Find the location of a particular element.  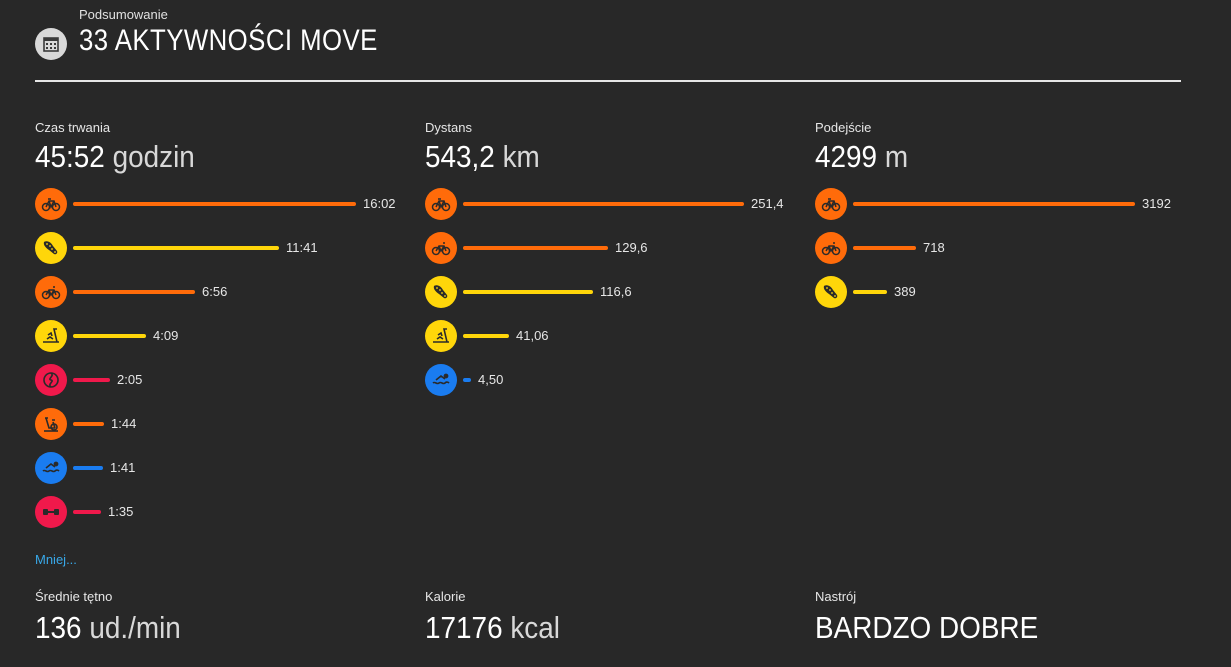

stat-value: BARDZO DOBRE is located at coordinates (927, 627).